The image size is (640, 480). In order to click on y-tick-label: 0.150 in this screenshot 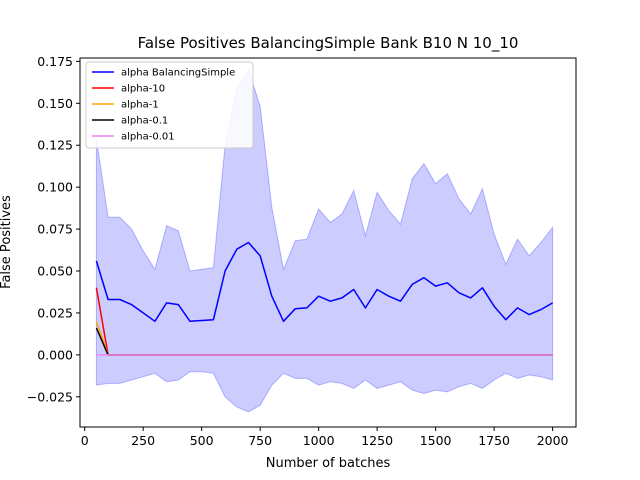, I will do `click(55, 103)`.